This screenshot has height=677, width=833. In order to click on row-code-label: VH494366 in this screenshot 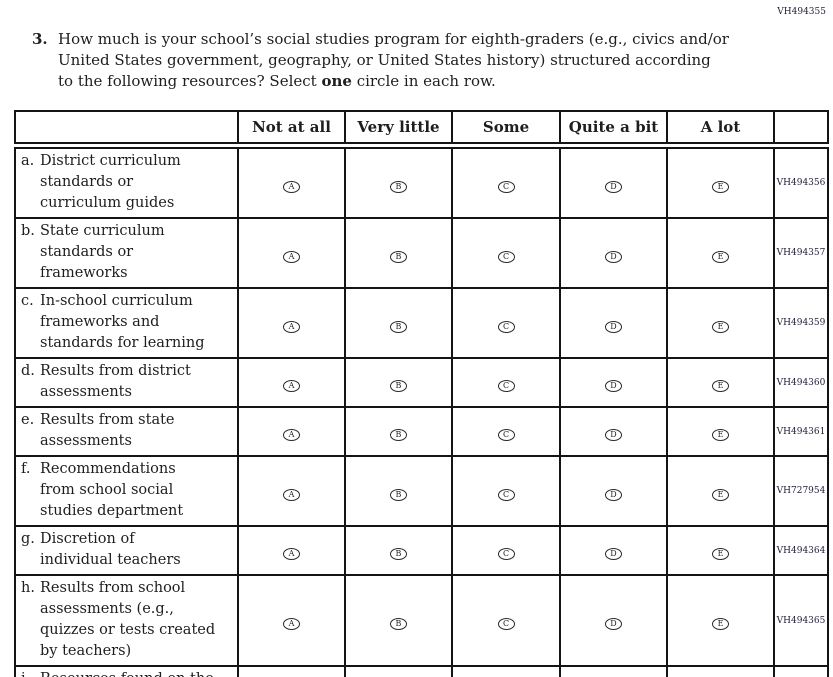, I will do `click(801, 671)`.